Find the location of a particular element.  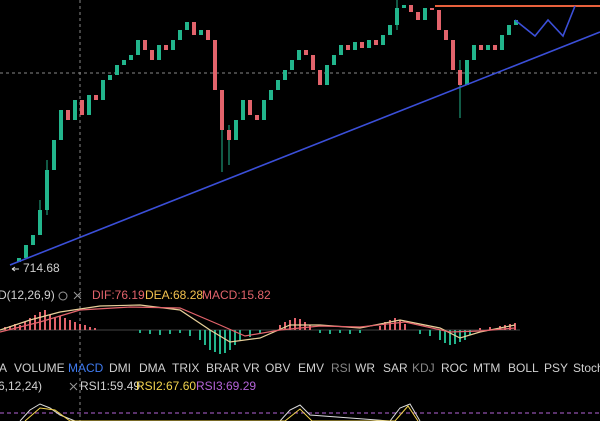

tab: KDJ is located at coordinates (423, 368).